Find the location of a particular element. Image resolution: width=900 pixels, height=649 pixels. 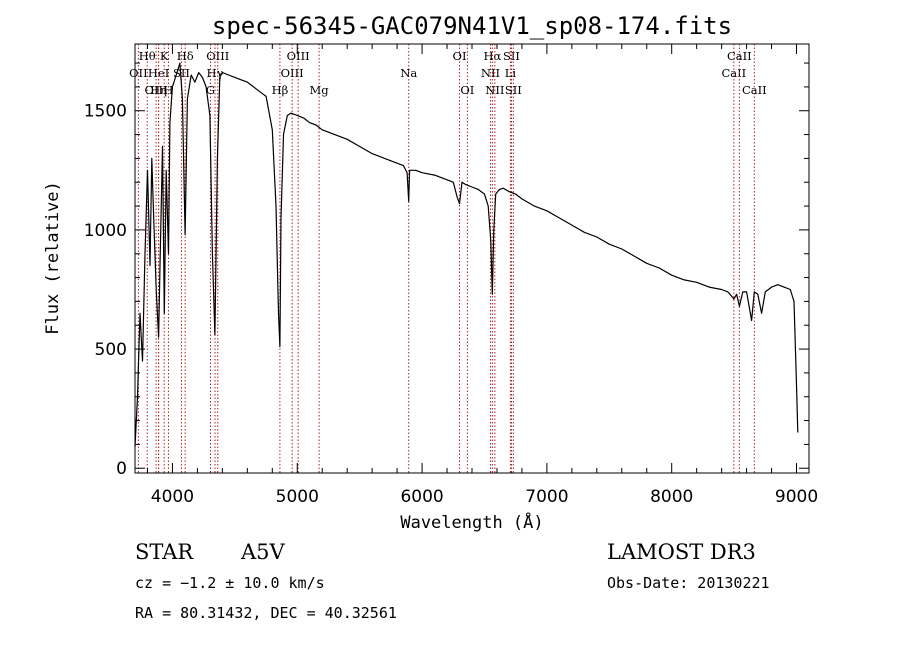

marker-label-H-alpha: Hα is located at coordinates (492, 56).